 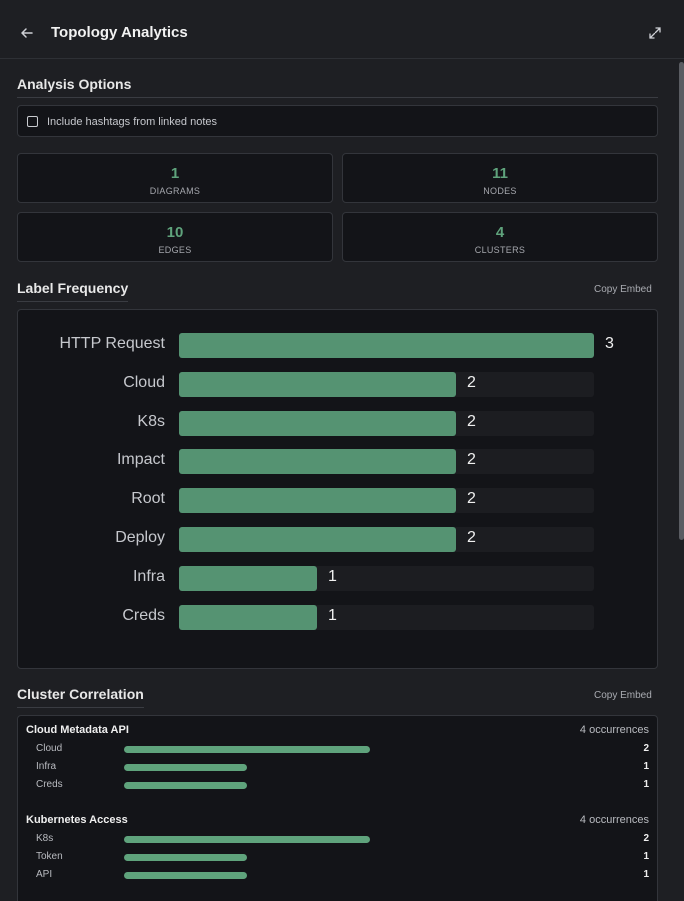 What do you see at coordinates (132, 122) in the screenshot?
I see `include-hashtags-label: Include hashtags from linked notes` at bounding box center [132, 122].